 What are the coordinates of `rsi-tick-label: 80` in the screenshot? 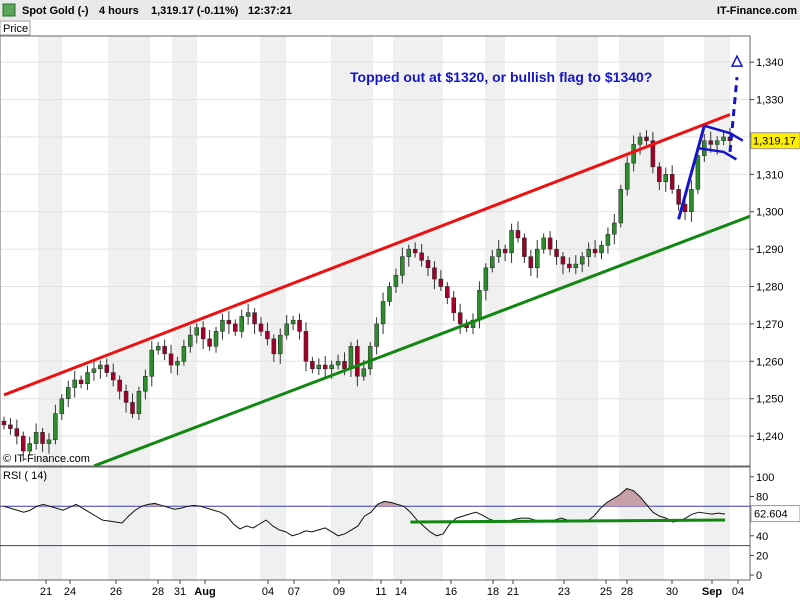 It's located at (762, 497).